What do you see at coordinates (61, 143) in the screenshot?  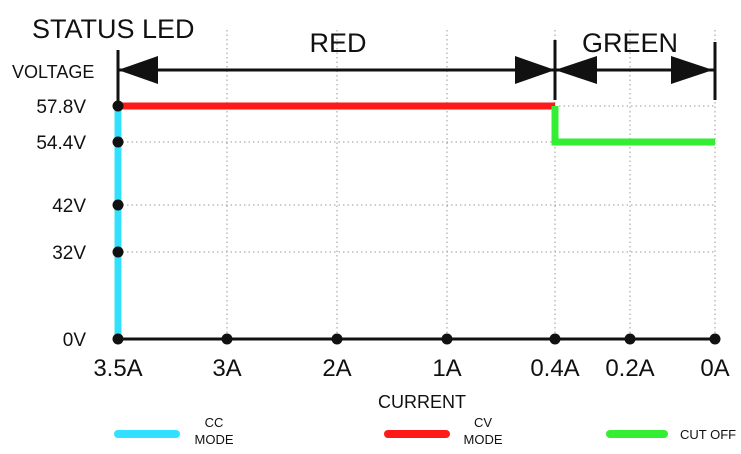 I see `y-tick-label: 54.4V` at bounding box center [61, 143].